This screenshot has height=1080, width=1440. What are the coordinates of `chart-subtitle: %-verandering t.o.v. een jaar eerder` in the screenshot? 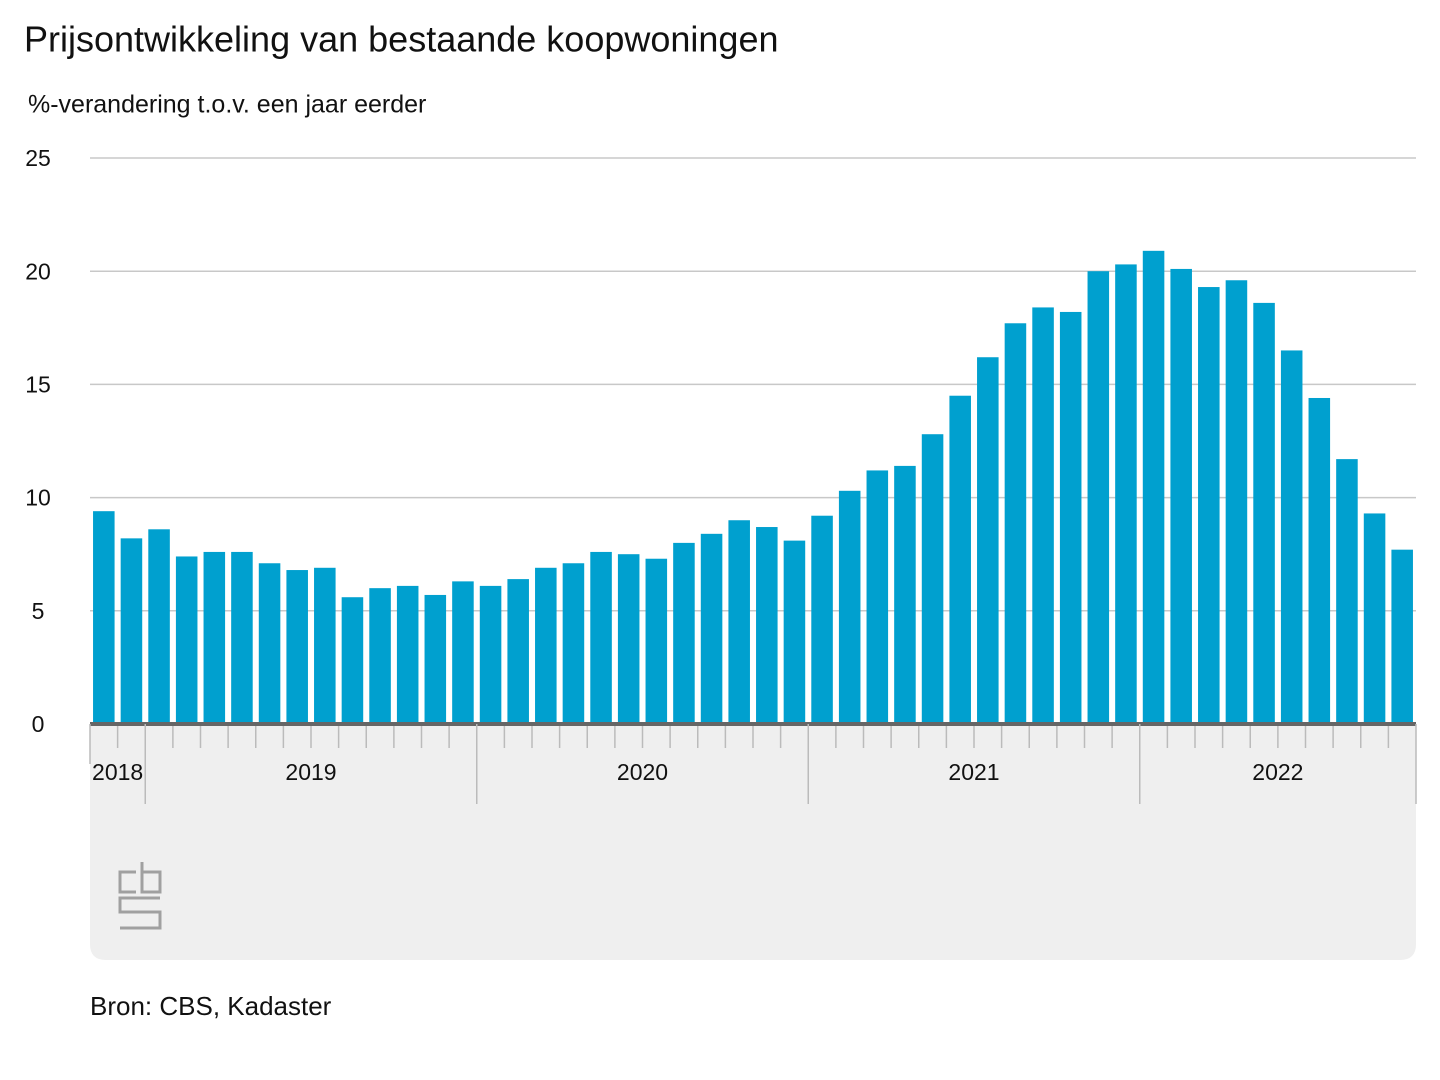 It's located at (227, 105).